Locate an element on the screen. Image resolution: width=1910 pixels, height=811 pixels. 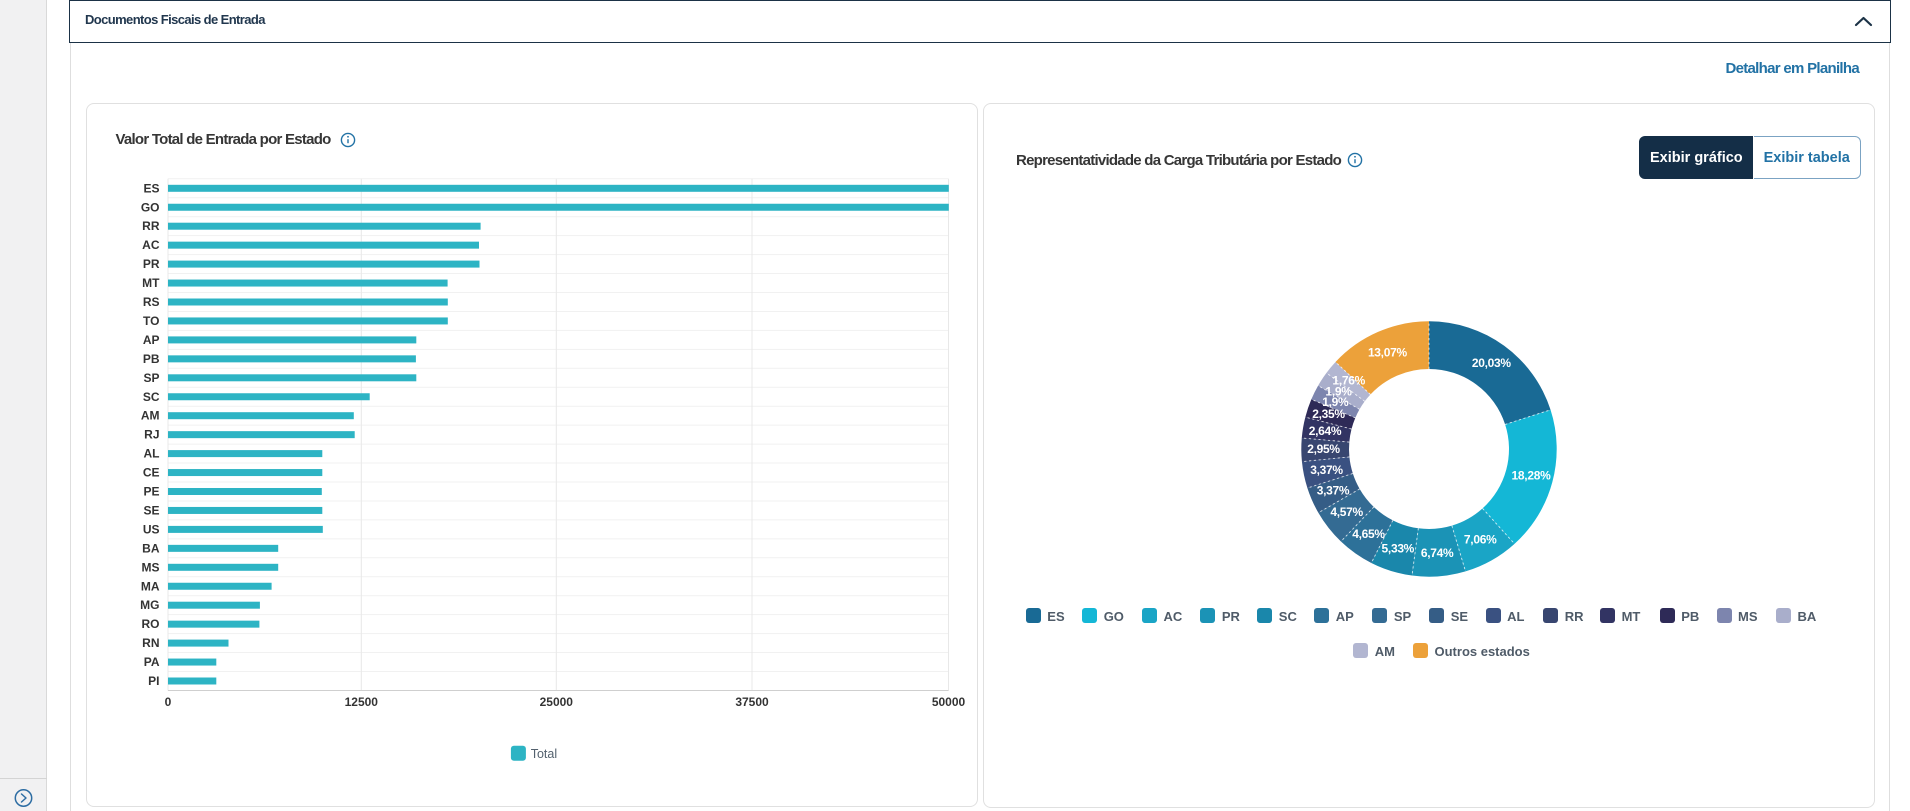
svg-text: 4,57% is located at coordinates (1346, 512).